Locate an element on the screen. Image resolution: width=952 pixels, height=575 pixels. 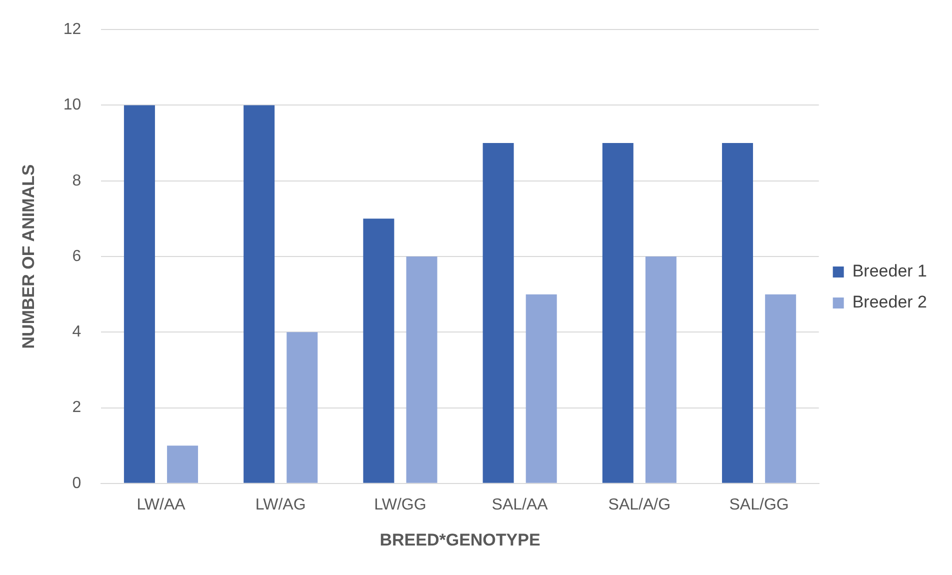
y-tick-label: 2 is located at coordinates (77, 407).